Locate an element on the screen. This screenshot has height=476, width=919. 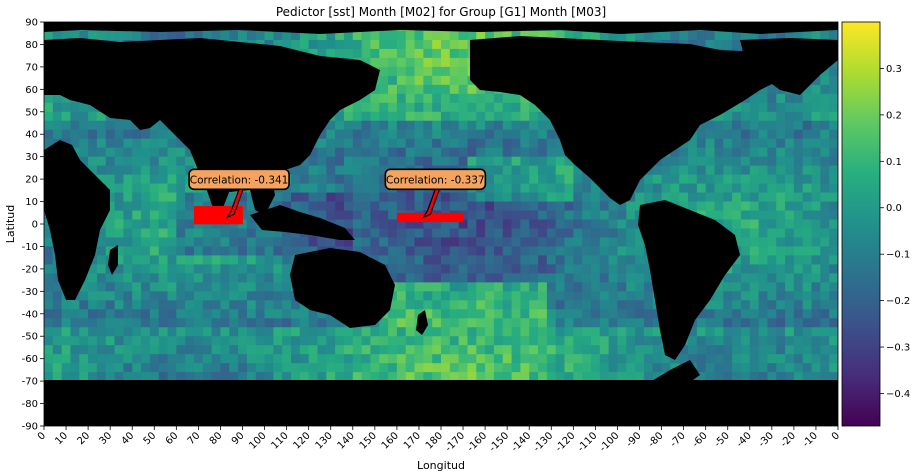
landmass-new-zealand is located at coordinates (422, 322).